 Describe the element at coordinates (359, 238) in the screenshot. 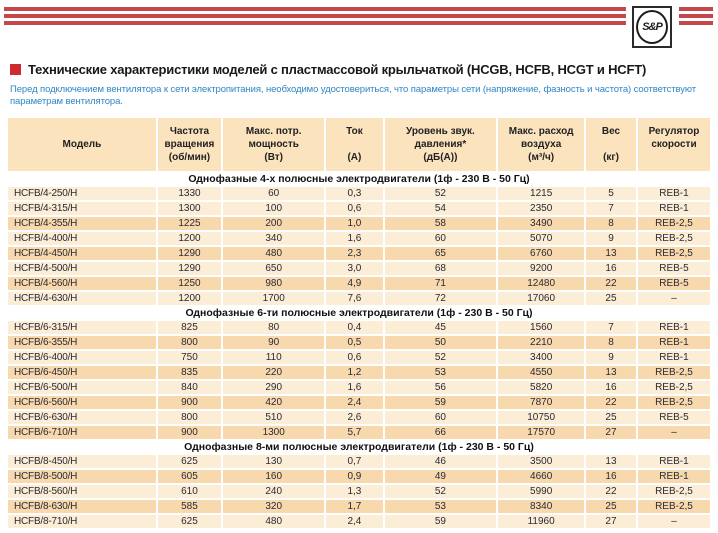

I see `table-row: HCFB/4-400/H 1200 340 1,6 60 5070 9 REB-2,5` at that location.